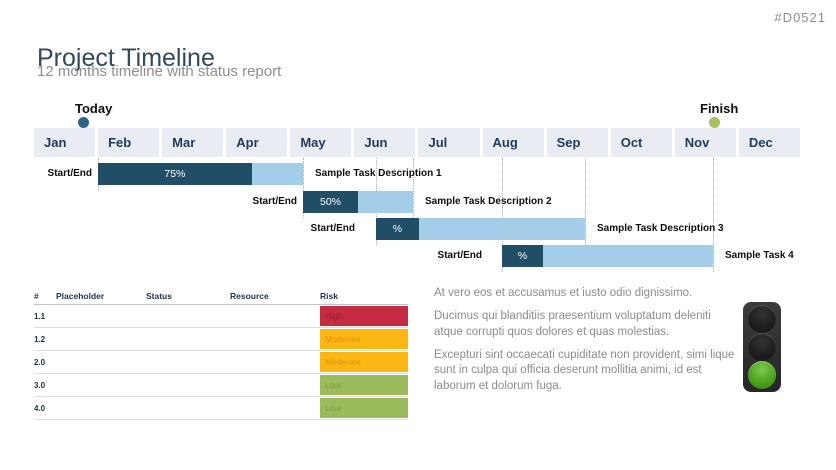 The width and height of the screenshot is (836, 470). Describe the element at coordinates (660, 228) in the screenshot. I see `task-description: Sample Task Description 3` at that location.